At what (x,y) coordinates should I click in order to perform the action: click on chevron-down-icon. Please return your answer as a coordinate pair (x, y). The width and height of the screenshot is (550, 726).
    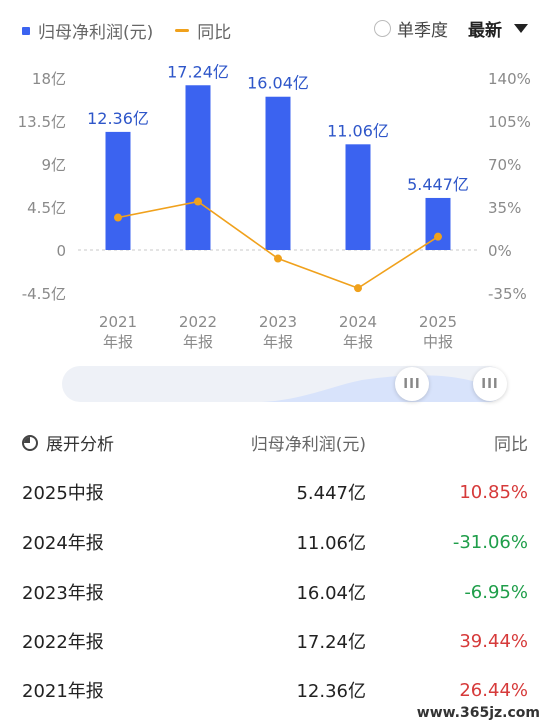
    Looking at the image, I should click on (521, 28).